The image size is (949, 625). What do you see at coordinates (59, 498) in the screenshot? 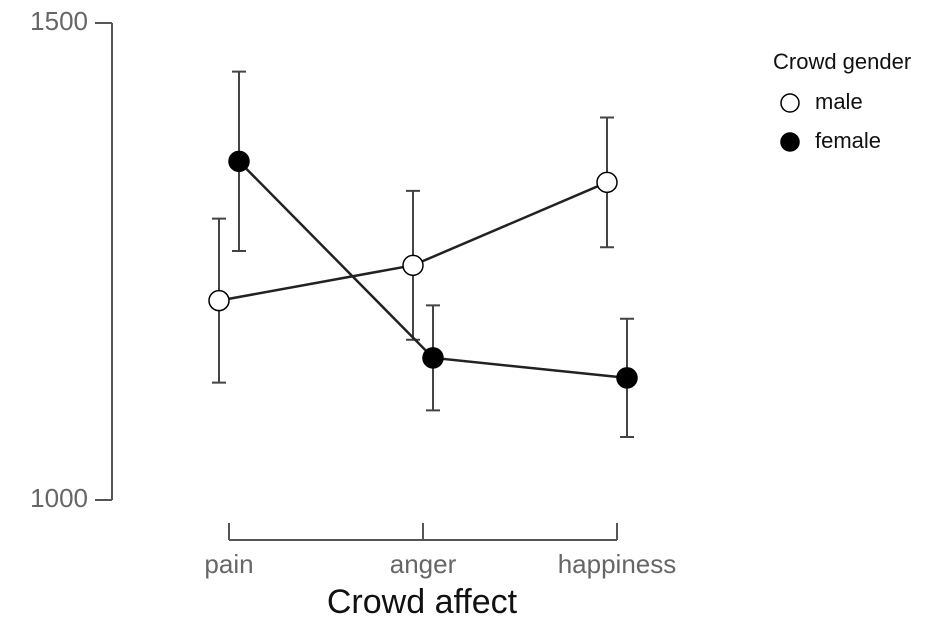
I see `y-tick-label: 1000` at bounding box center [59, 498].